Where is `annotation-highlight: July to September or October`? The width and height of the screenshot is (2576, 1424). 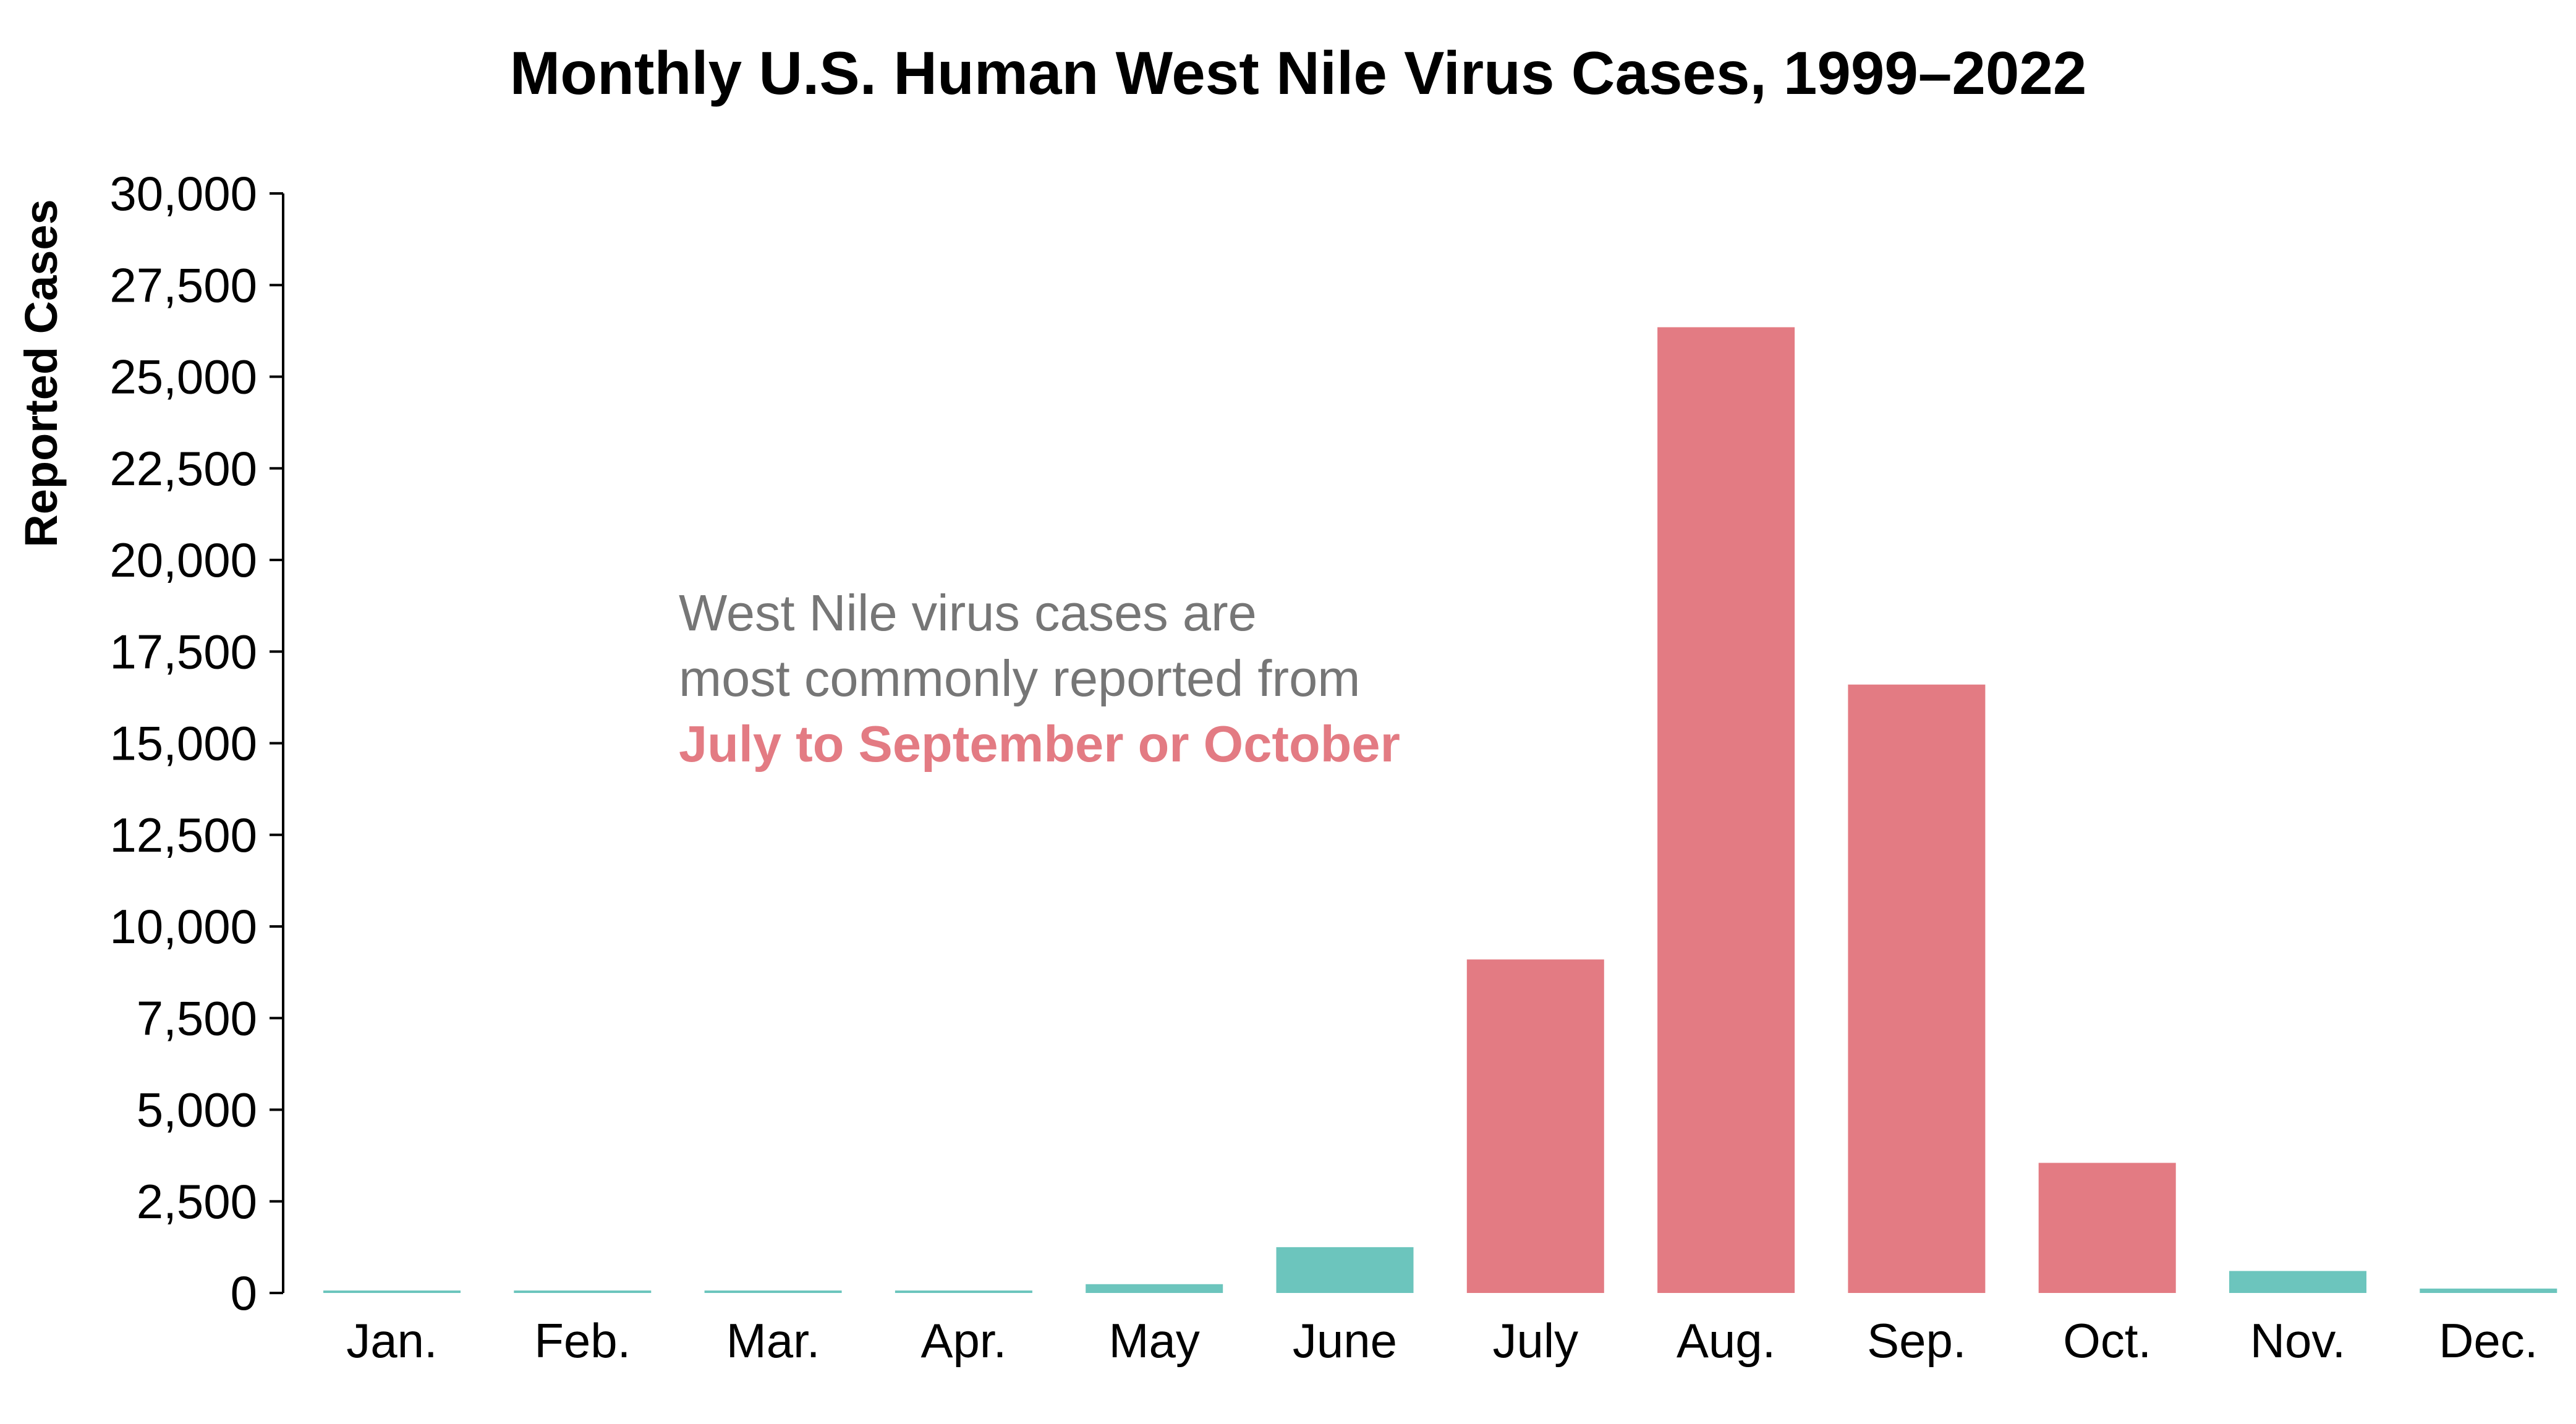
annotation-highlight: July to September or October is located at coordinates (1039, 744).